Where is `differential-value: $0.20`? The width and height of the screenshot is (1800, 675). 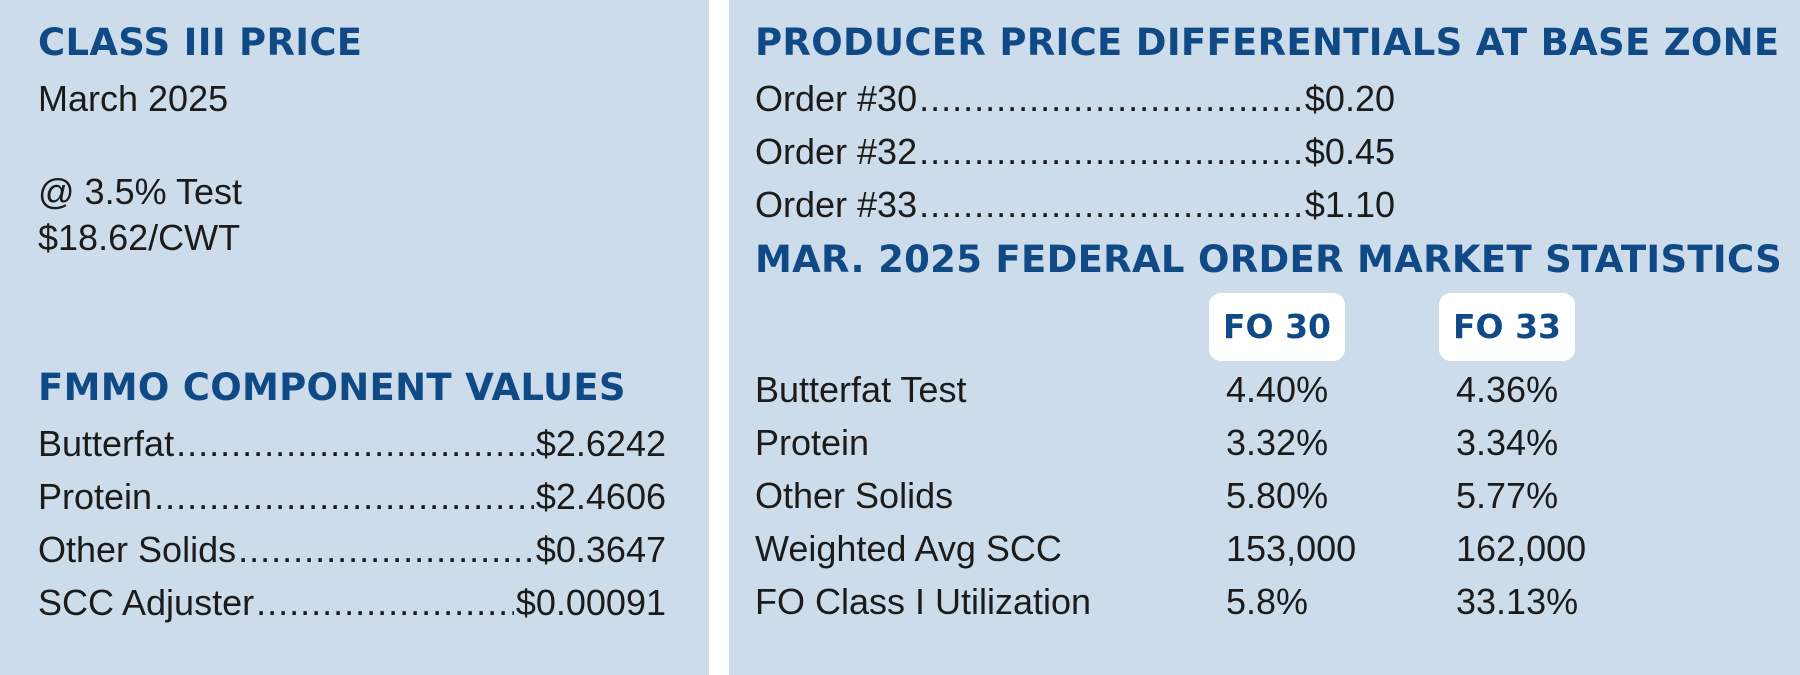
differential-value: $0.20 is located at coordinates (1349, 98).